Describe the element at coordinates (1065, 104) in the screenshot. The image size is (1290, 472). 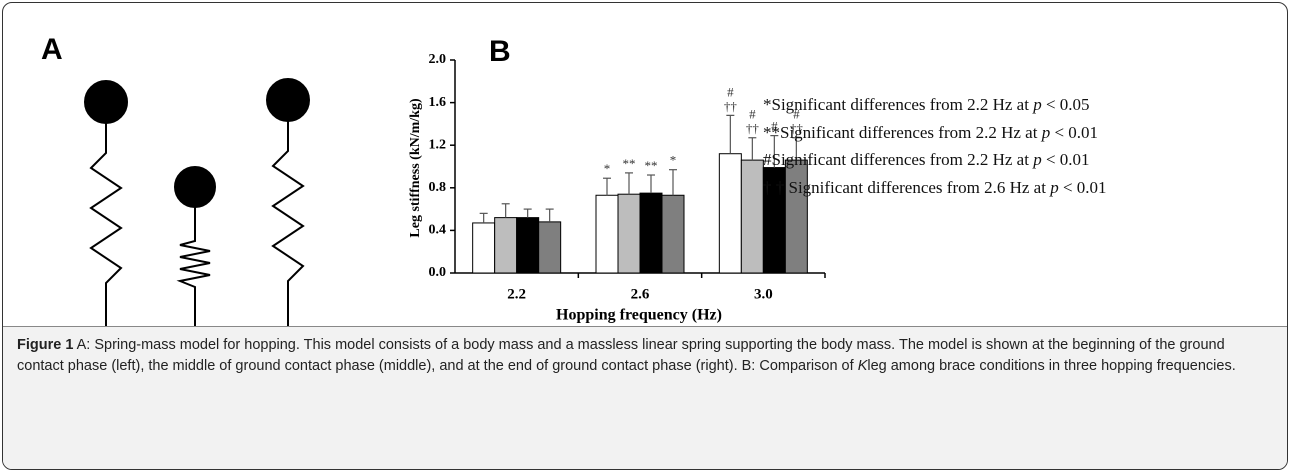
I see `note-suffix: < 0.05` at that location.